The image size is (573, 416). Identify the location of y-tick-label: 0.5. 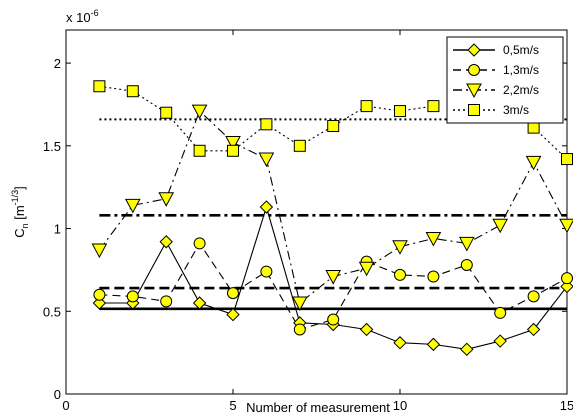
(52, 311).